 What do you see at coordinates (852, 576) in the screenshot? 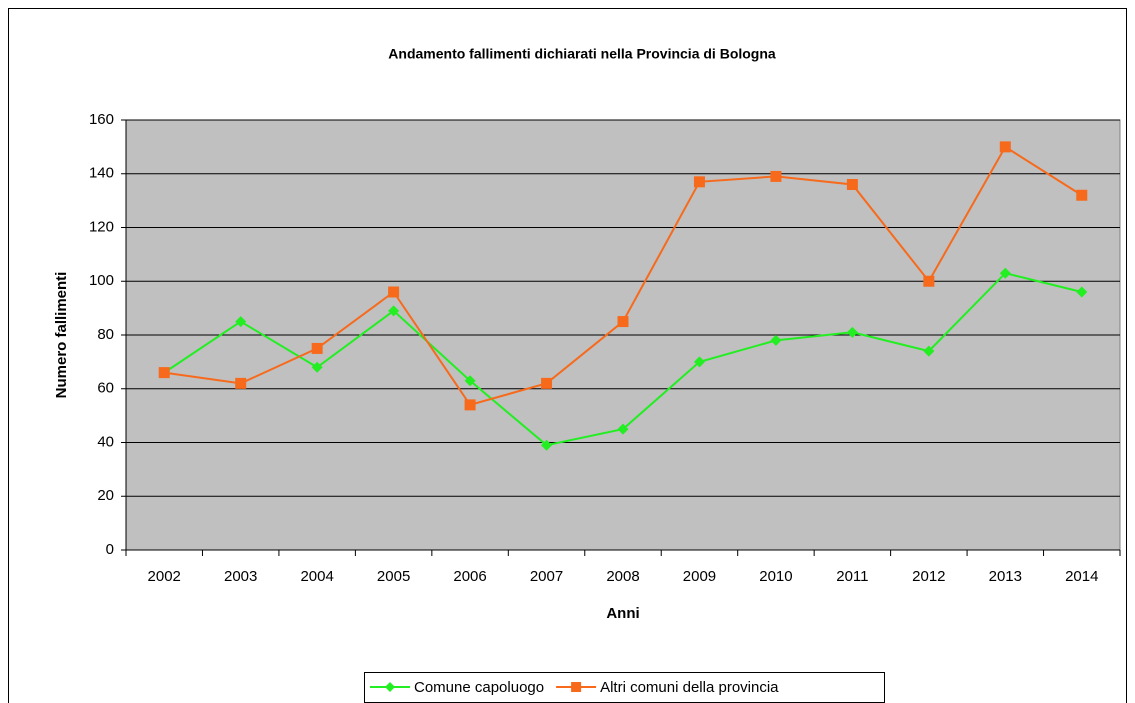
I see `x-tick-label: 2011` at bounding box center [852, 576].